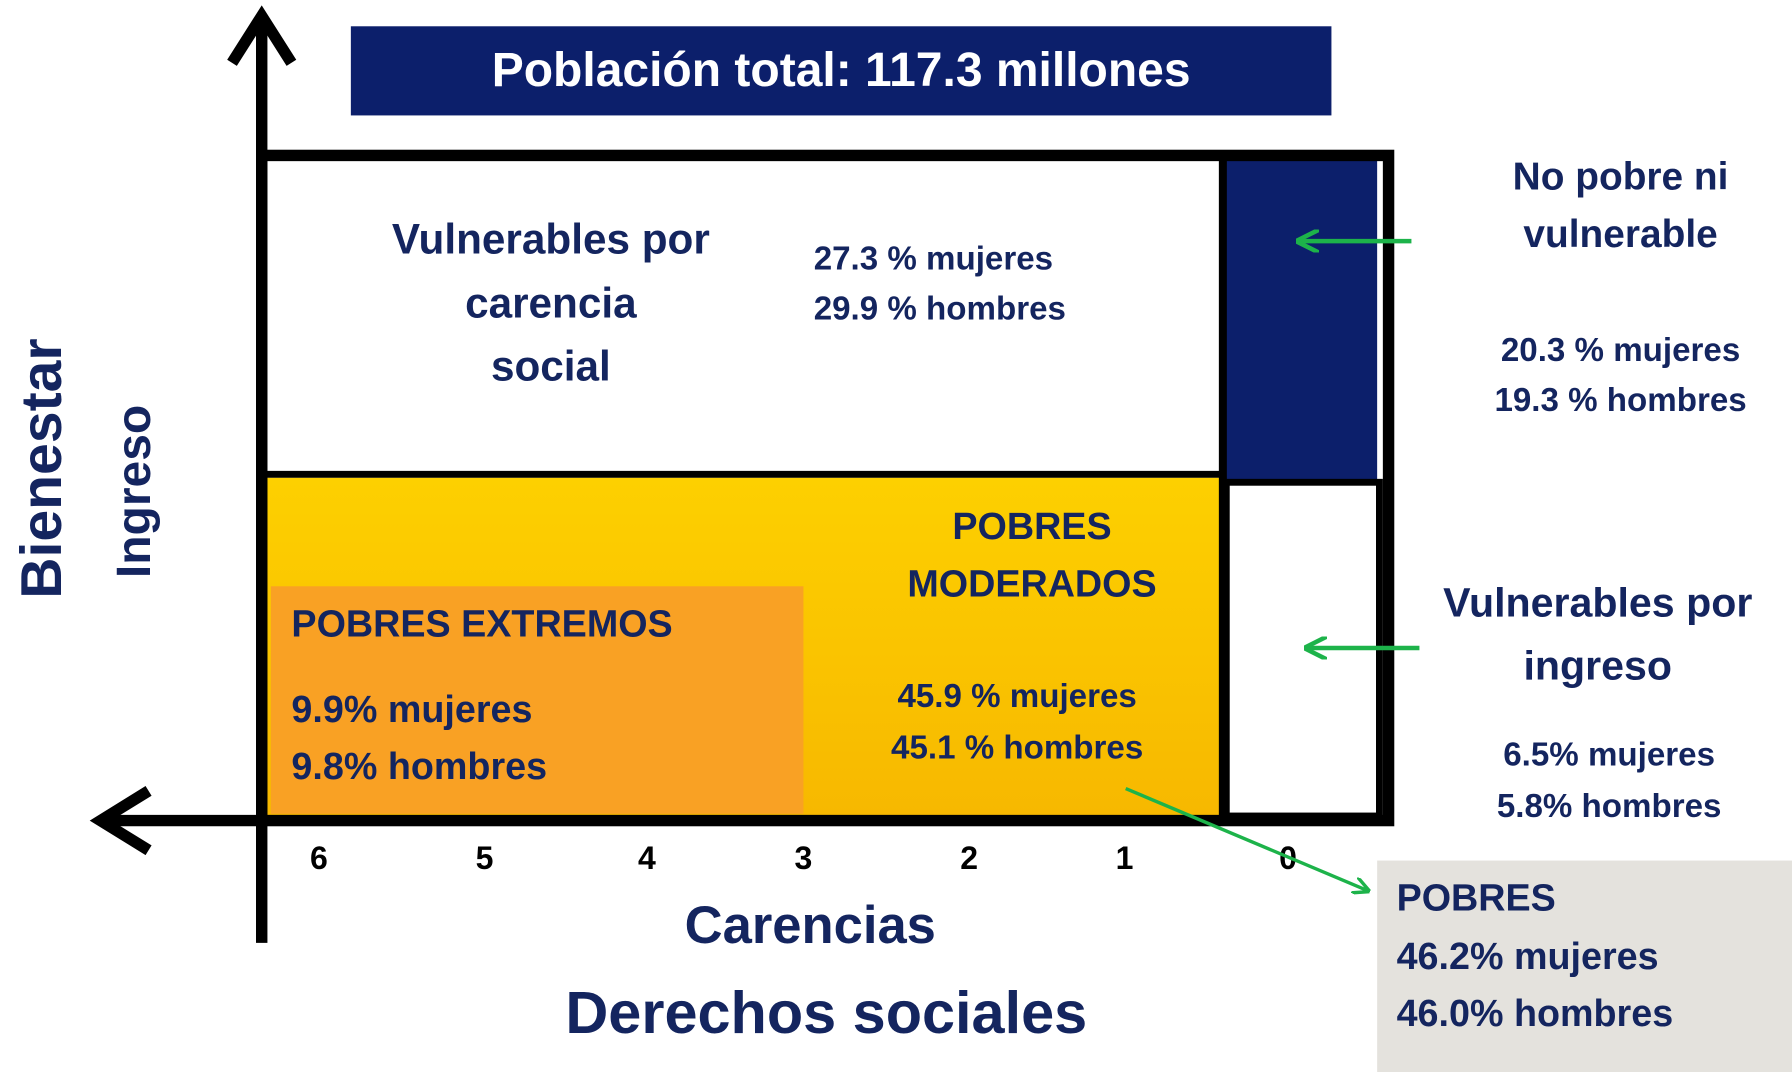  I want to click on region-label: social, so click(551, 365).